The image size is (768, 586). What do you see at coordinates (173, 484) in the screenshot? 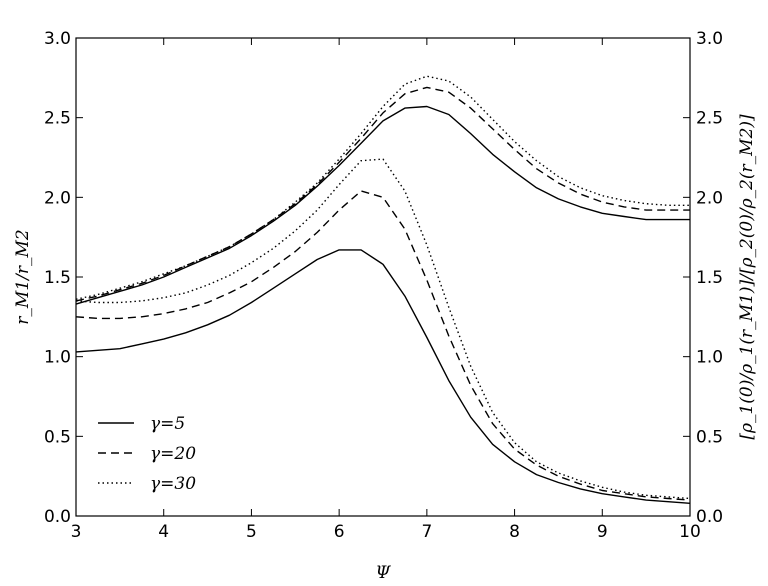
I see `legend-label: γ=30` at bounding box center [173, 484].